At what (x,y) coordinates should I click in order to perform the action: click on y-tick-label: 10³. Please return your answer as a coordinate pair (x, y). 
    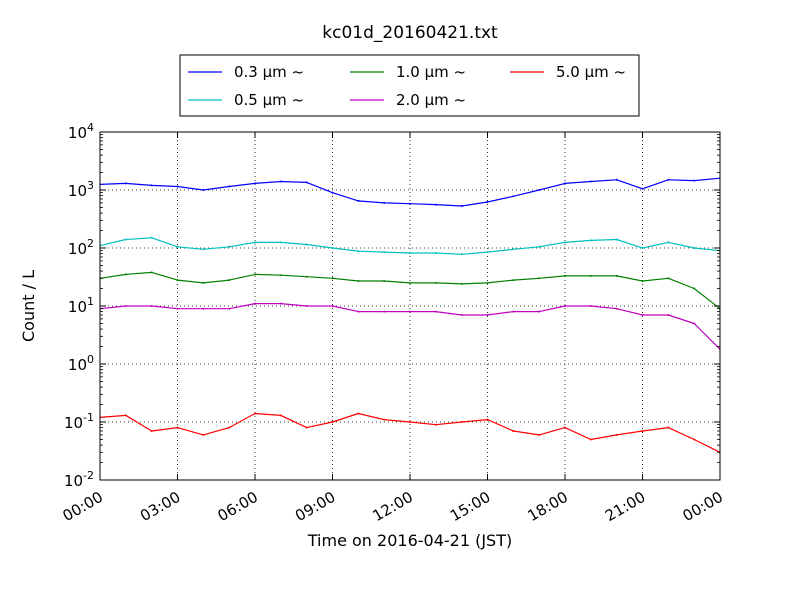
    Looking at the image, I should click on (81, 189).